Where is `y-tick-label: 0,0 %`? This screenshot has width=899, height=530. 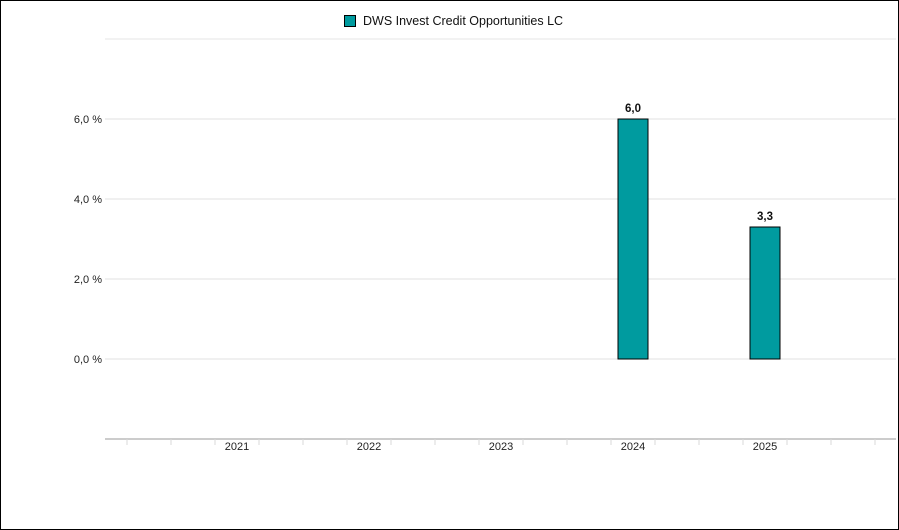
y-tick-label: 0,0 % is located at coordinates (88, 360).